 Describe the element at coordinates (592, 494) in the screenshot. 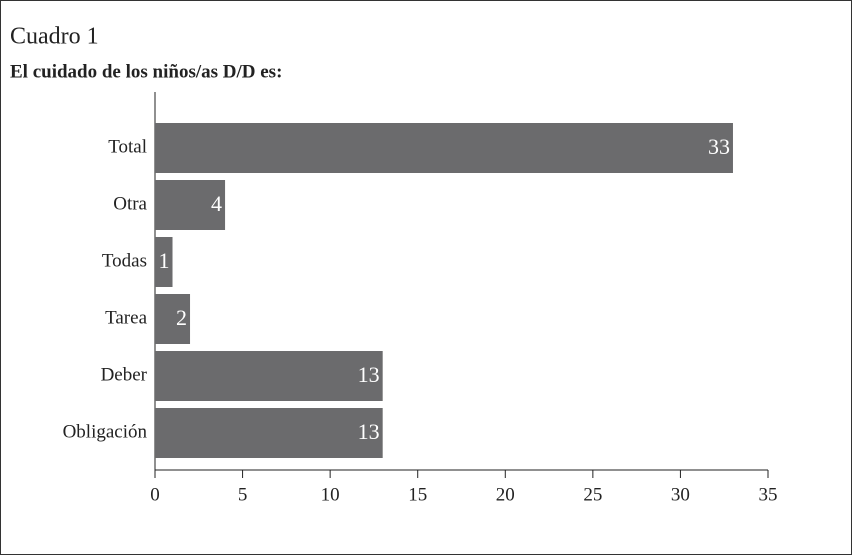

I see `x-tick-label: 25` at that location.